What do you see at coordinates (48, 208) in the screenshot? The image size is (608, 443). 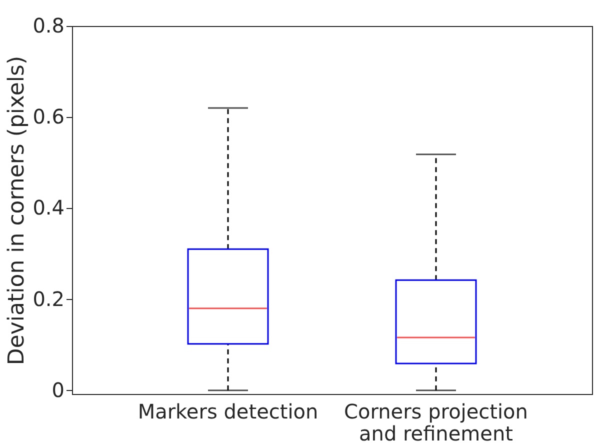 I see `y-tick-label: 0.4` at bounding box center [48, 208].